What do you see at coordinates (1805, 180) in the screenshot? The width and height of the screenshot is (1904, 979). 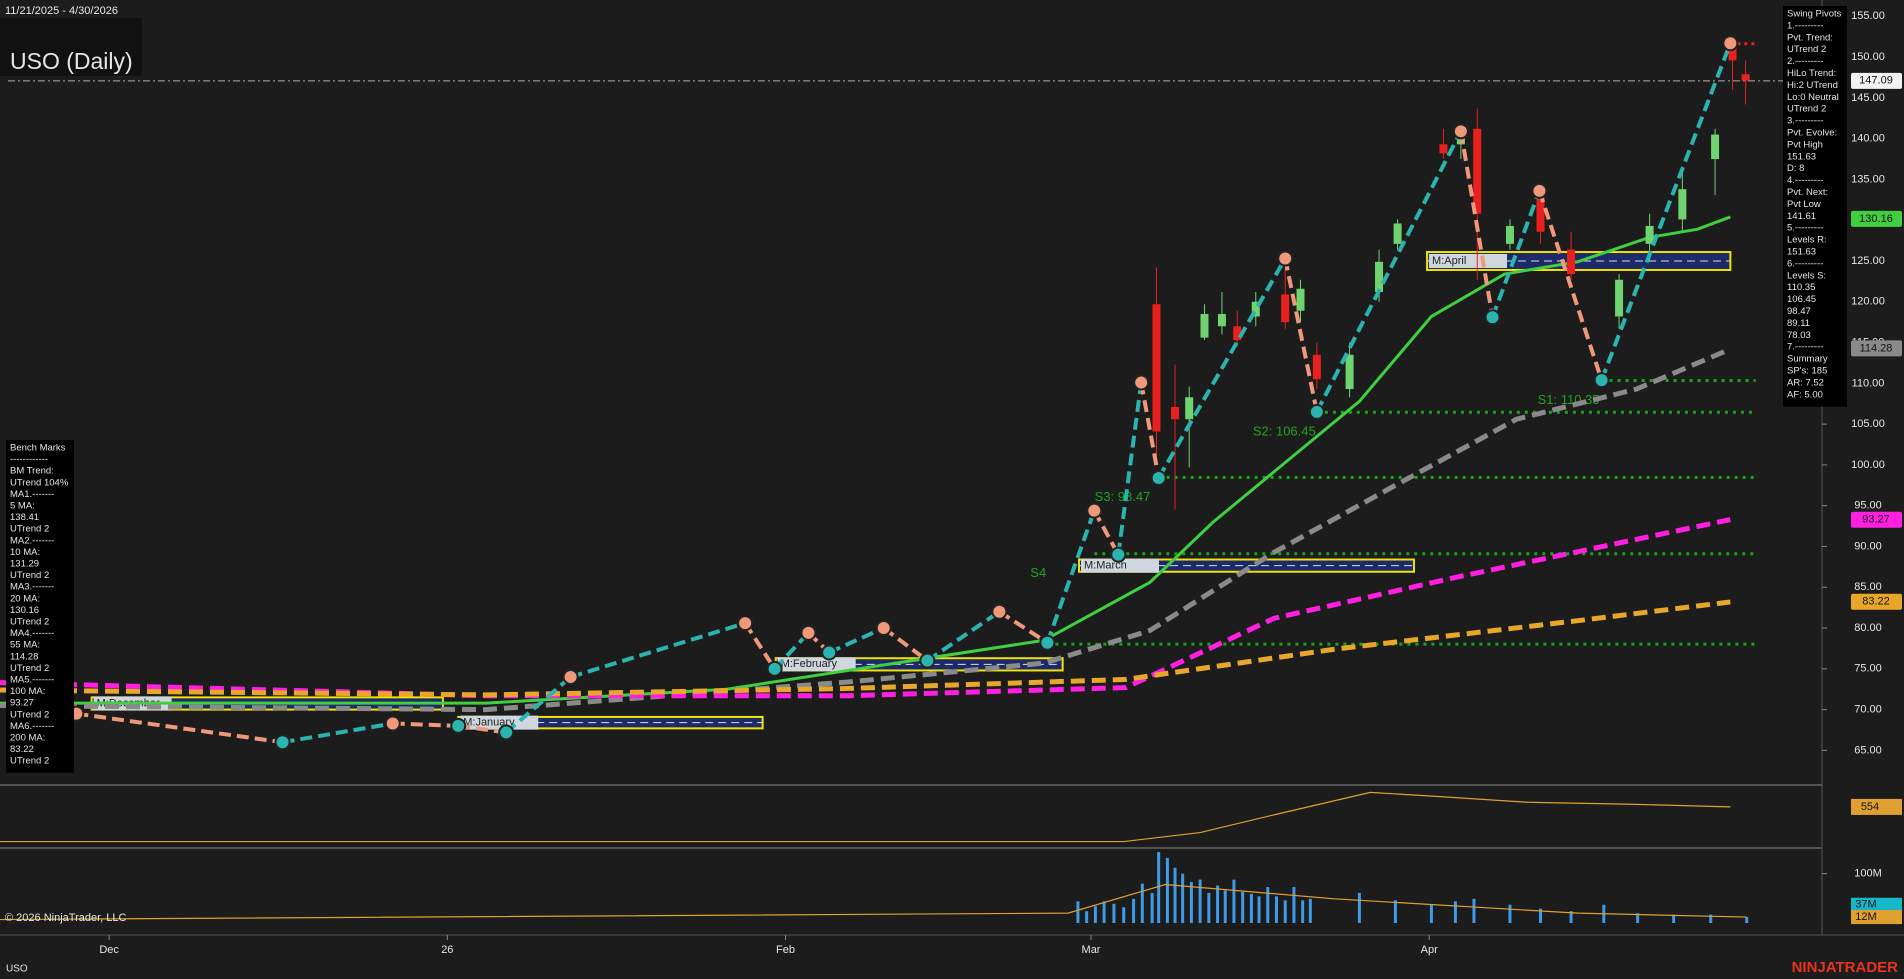 I see `swing-pivots-line: 4.---------` at bounding box center [1805, 180].